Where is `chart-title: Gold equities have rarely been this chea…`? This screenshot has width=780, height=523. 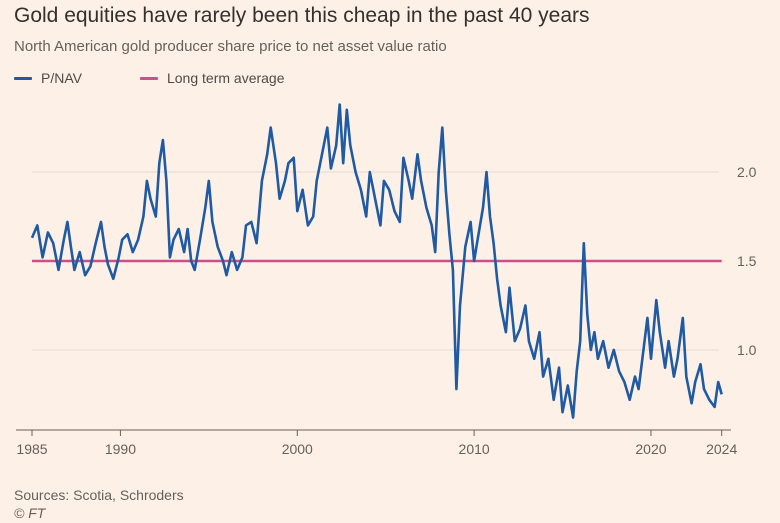 chart-title: Gold equities have rarely been this chea… is located at coordinates (302, 15).